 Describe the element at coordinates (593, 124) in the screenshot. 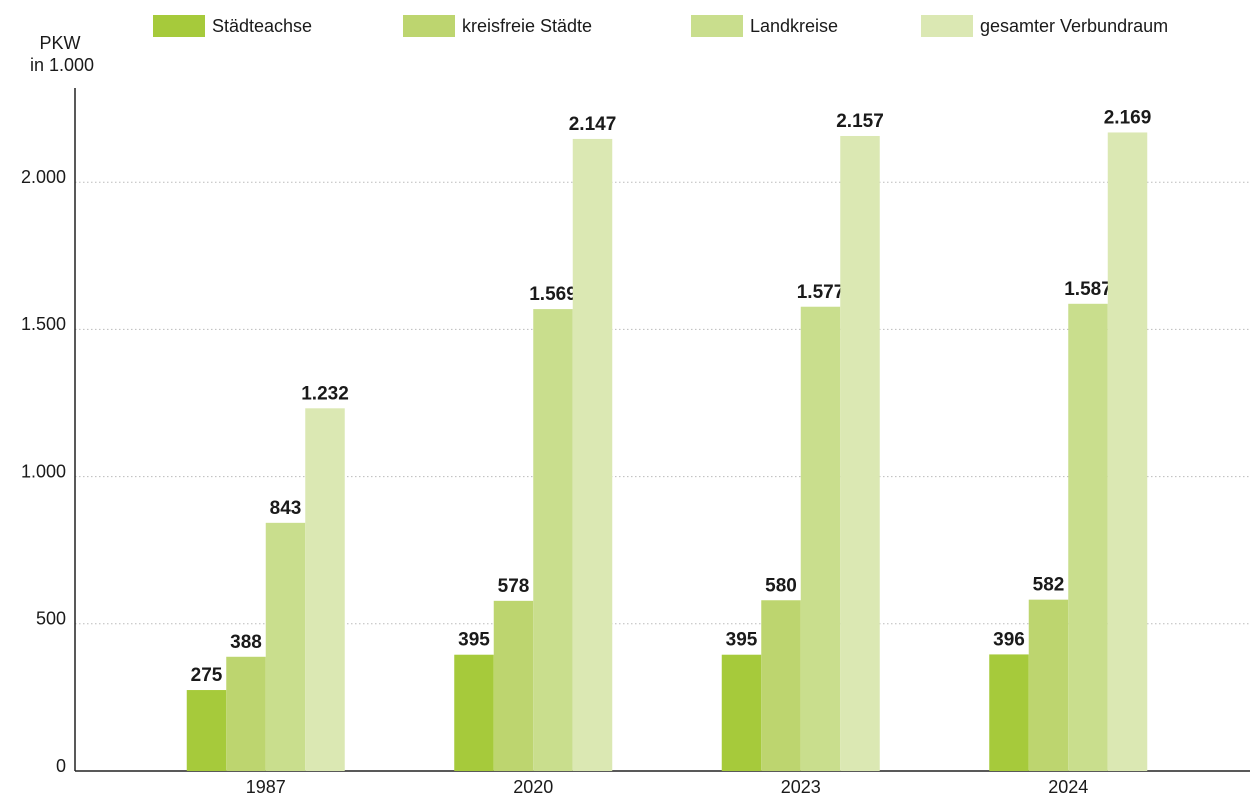

I see `value-label: 2.147` at that location.